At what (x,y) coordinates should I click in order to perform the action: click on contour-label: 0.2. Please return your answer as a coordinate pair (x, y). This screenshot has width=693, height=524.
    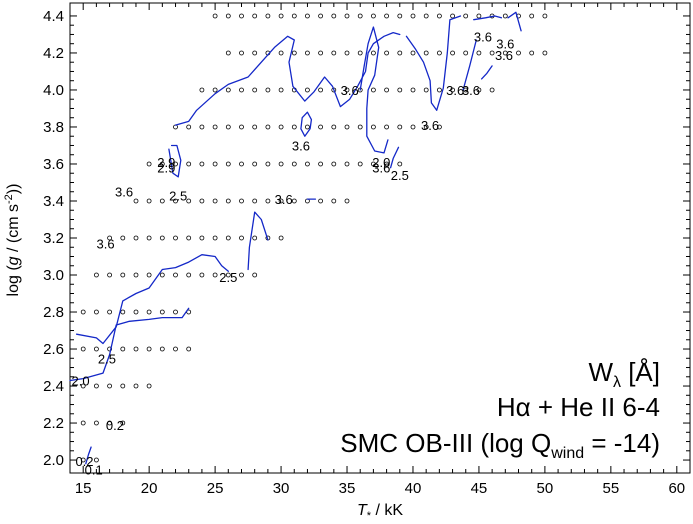
    Looking at the image, I should click on (84, 461).